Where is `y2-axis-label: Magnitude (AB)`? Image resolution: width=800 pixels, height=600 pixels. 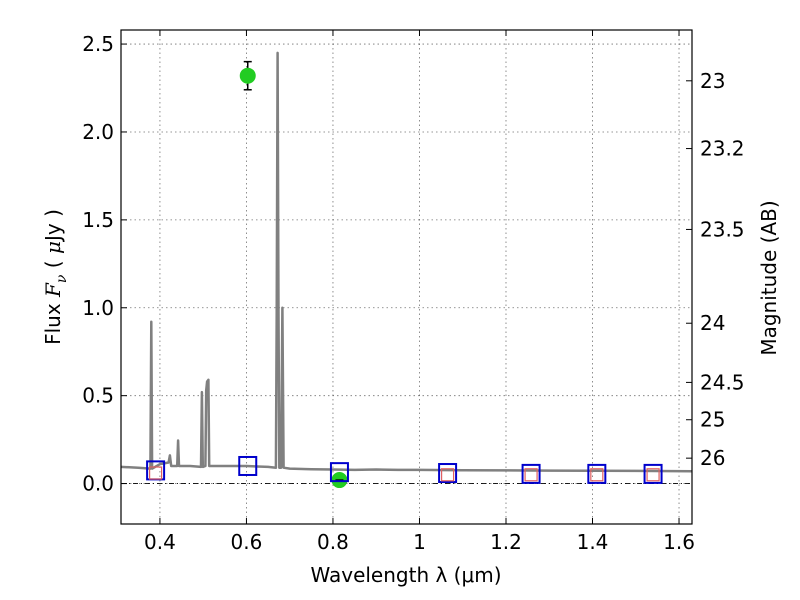 y2-axis-label: Magnitude (AB) is located at coordinates (769, 277).